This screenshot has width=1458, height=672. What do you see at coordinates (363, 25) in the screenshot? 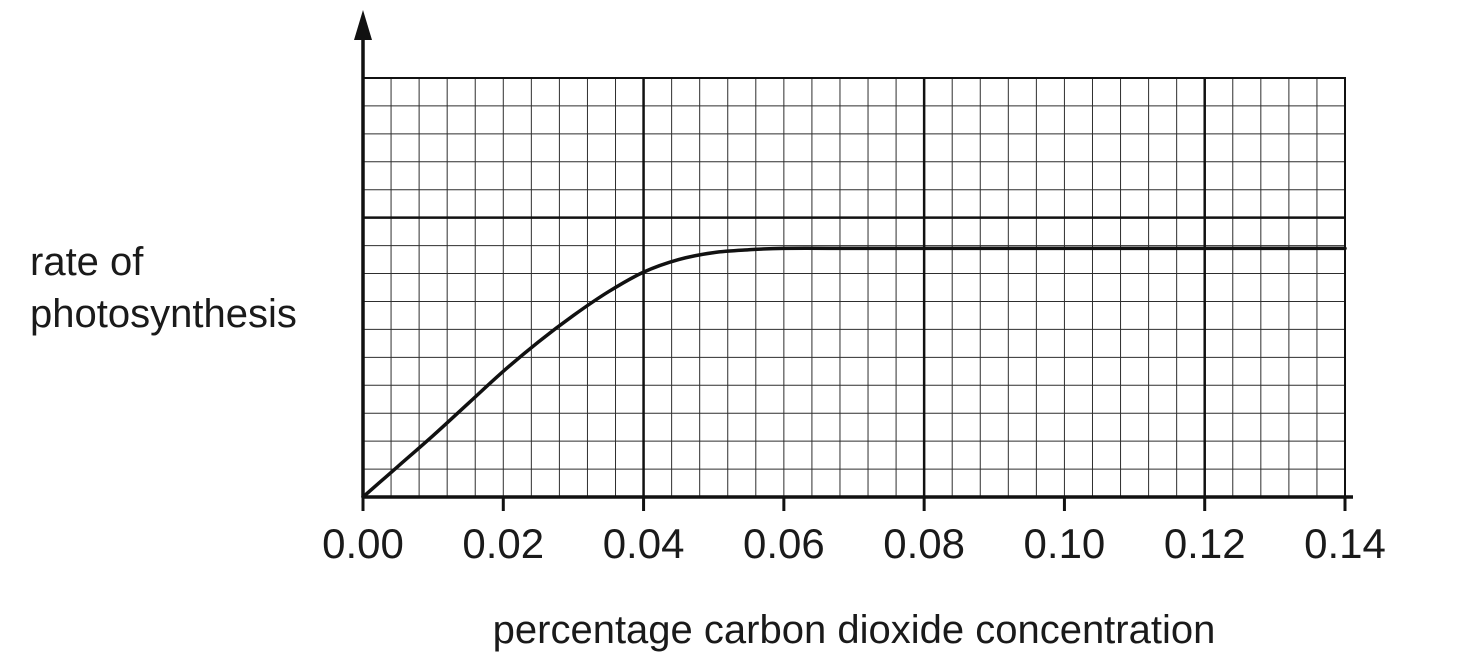
I see `y-axis-arrow-icon` at bounding box center [363, 25].